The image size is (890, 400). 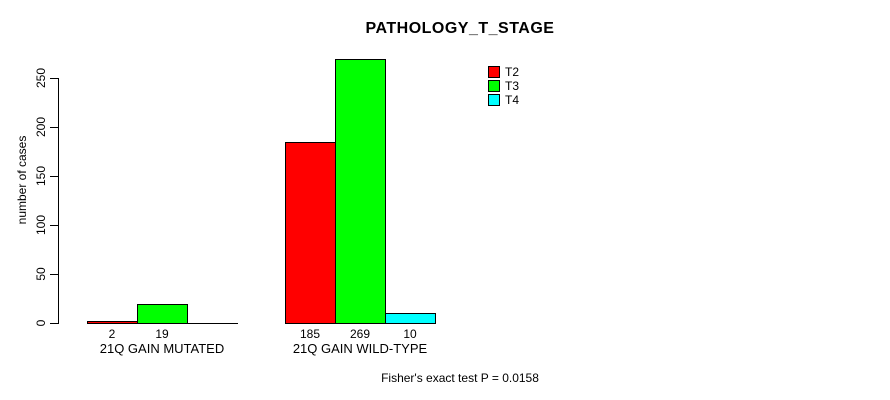 I want to click on y-axis-line, so click(x=58, y=201).